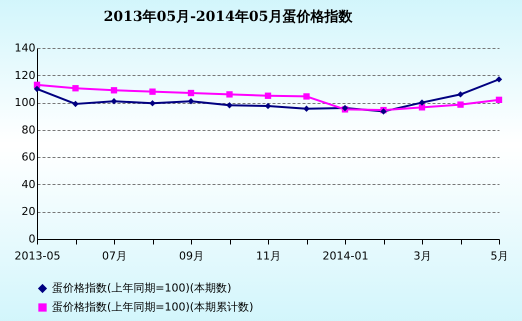 The image size is (522, 321). Describe the element at coordinates (114, 256) in the screenshot. I see `x-tick-label: 07月` at that location.